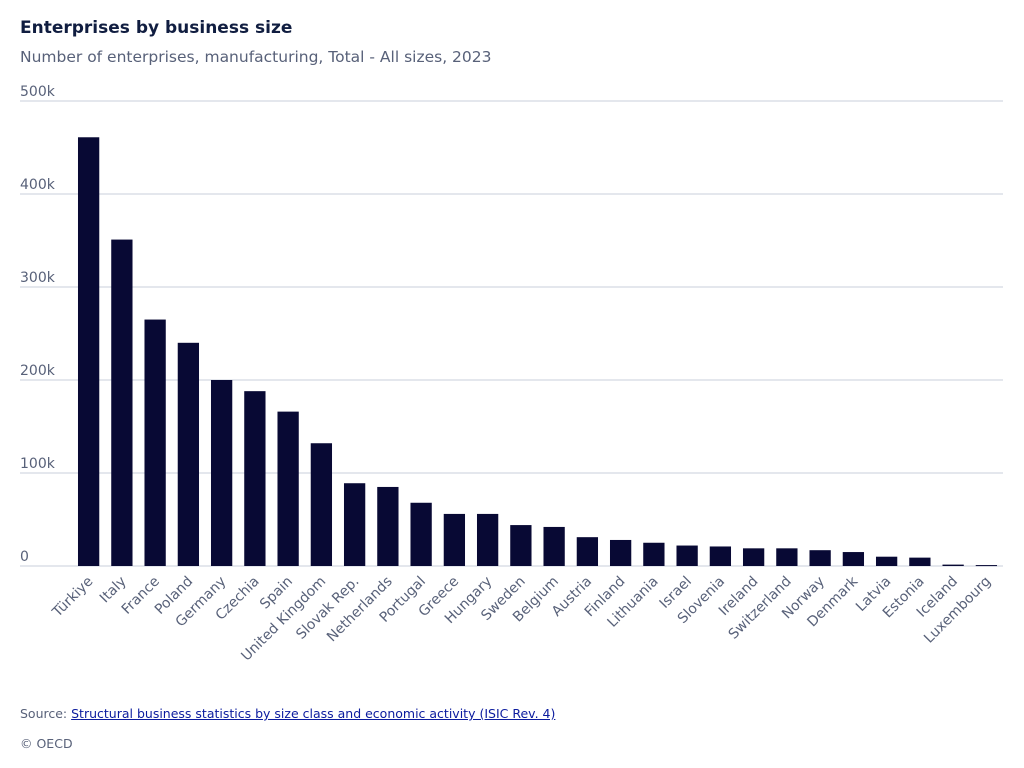 The image size is (1024, 768). What do you see at coordinates (72, 597) in the screenshot?
I see `x-tick-label: Türkiye` at bounding box center [72, 597].